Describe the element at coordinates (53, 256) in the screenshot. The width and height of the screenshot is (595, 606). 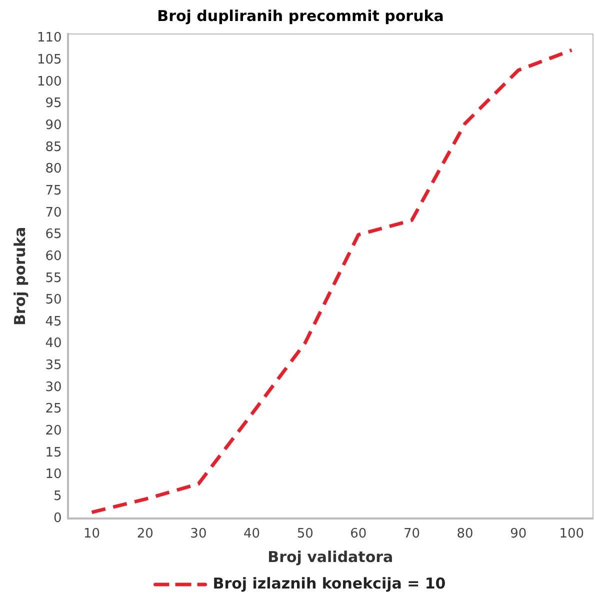
I see `y-tick-label: 60` at that location.